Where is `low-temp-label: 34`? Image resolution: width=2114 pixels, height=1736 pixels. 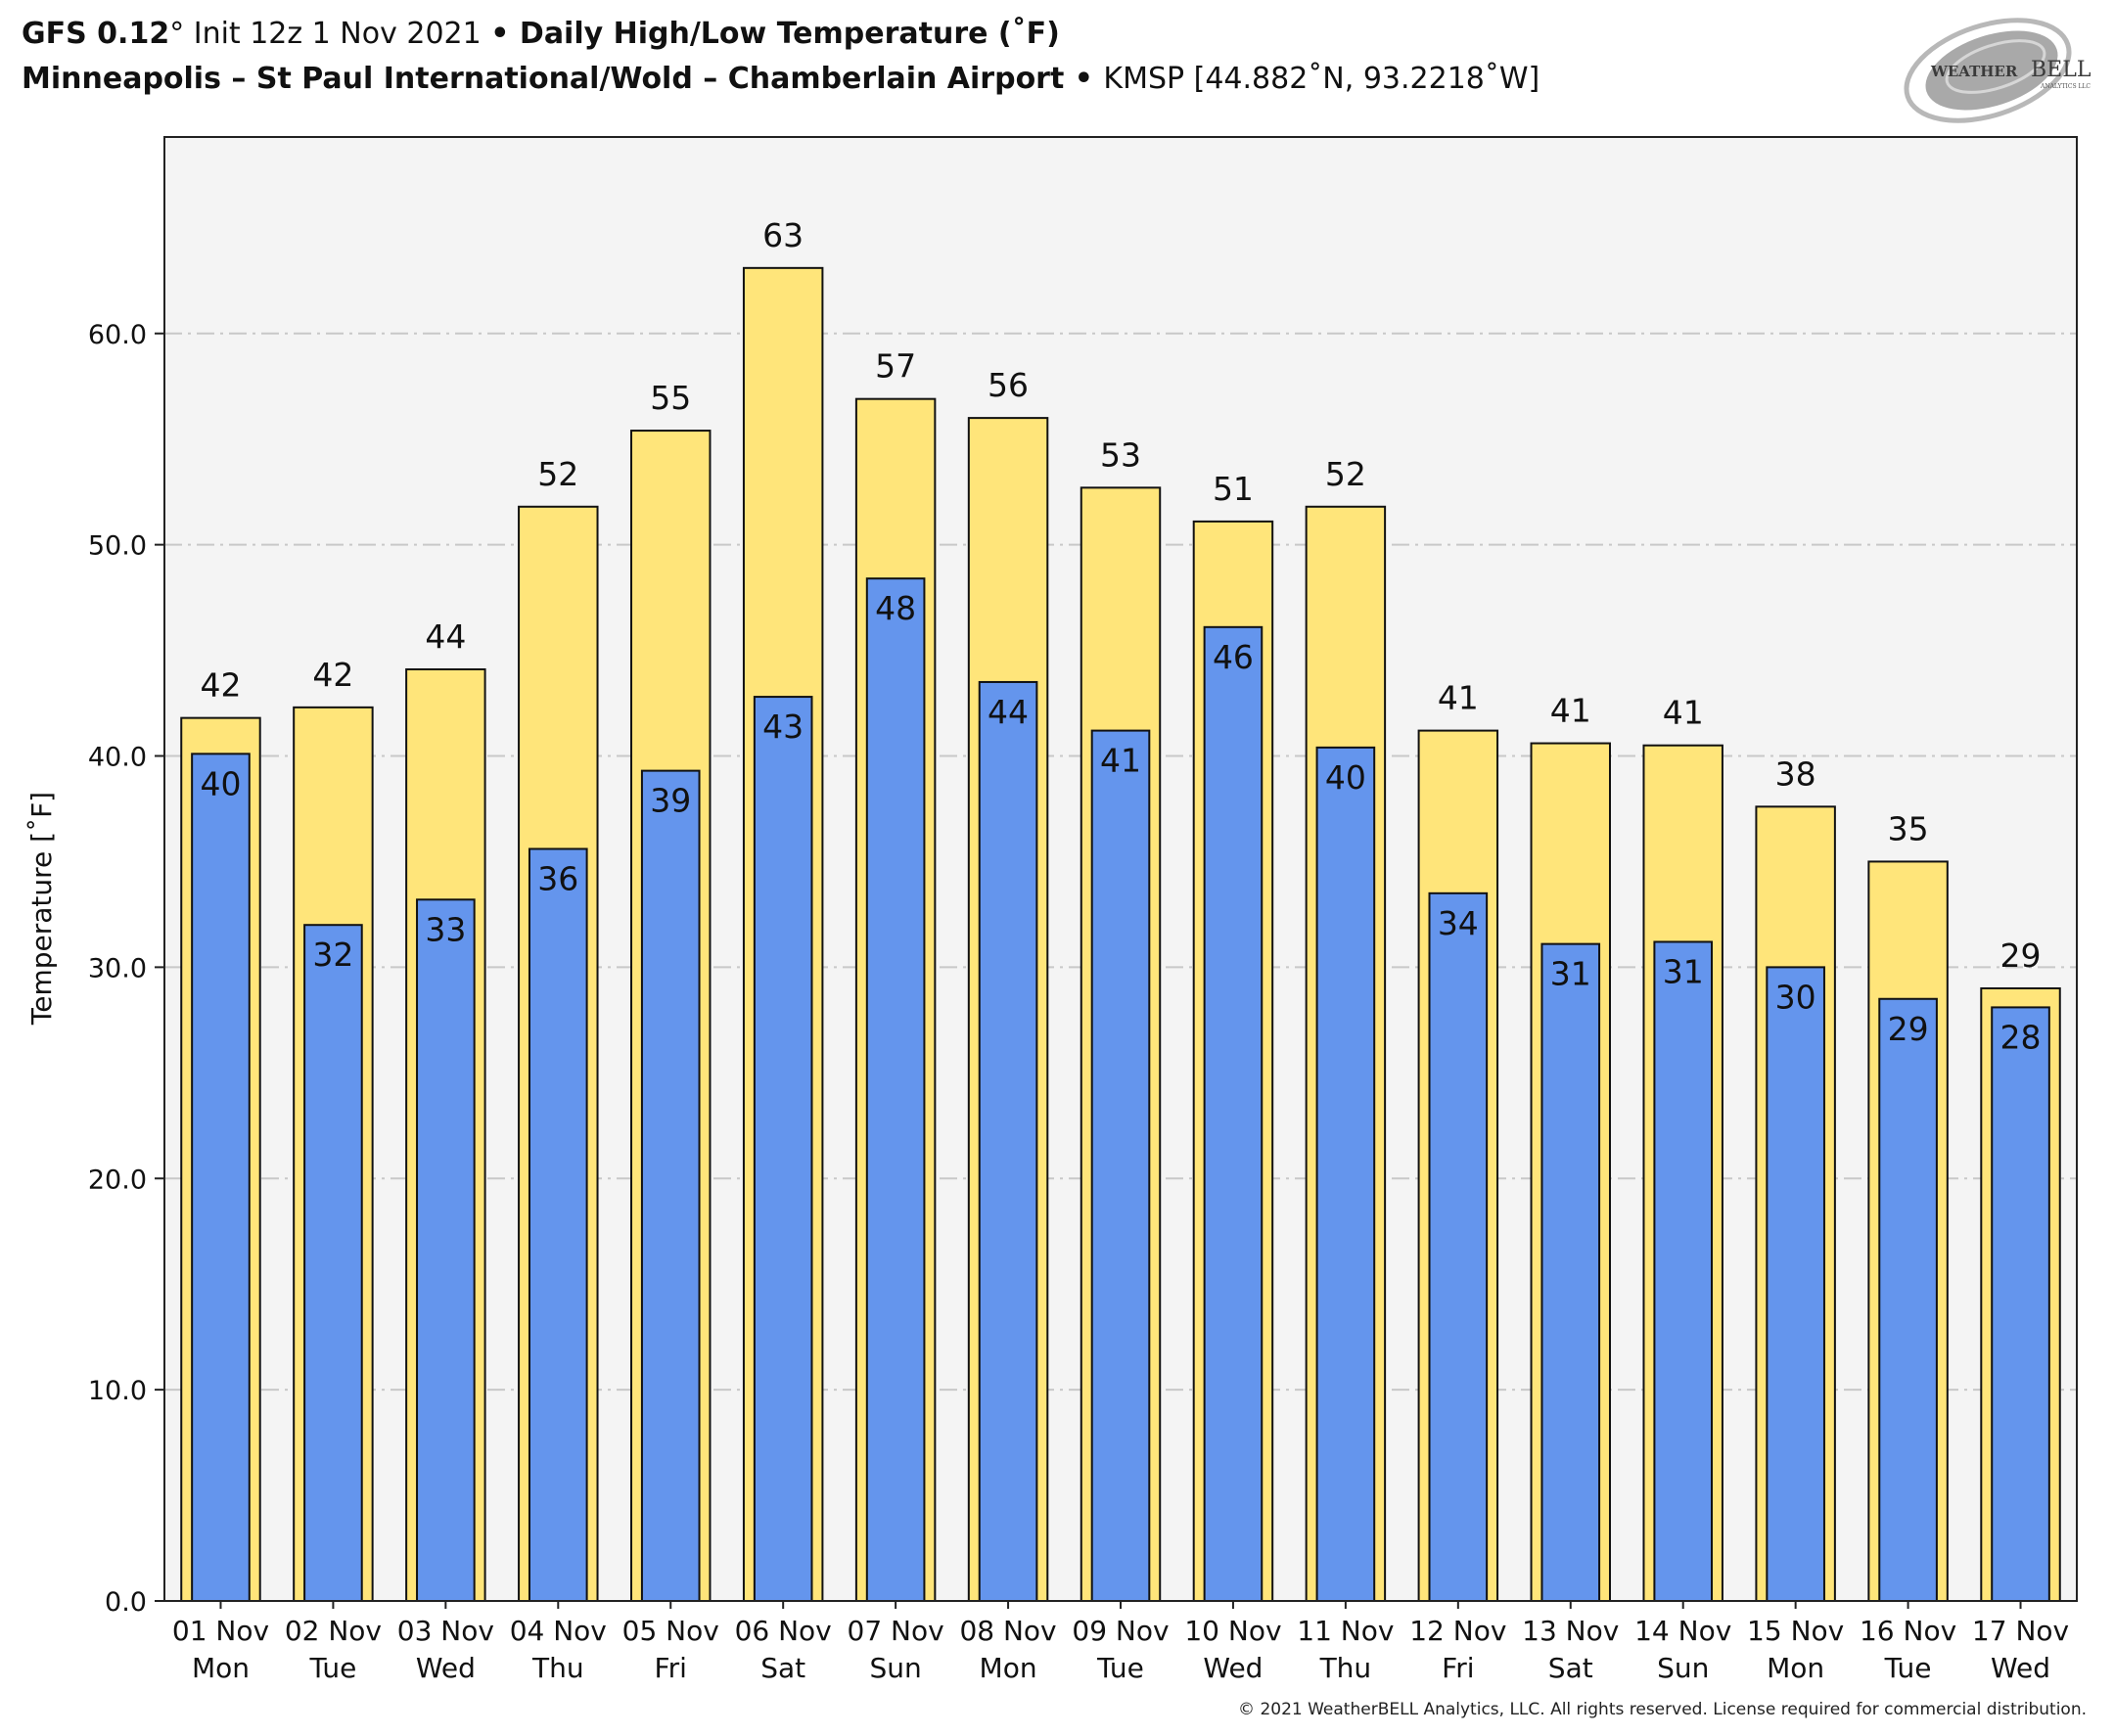
low-temp-label: 34 is located at coordinates (1458, 923).